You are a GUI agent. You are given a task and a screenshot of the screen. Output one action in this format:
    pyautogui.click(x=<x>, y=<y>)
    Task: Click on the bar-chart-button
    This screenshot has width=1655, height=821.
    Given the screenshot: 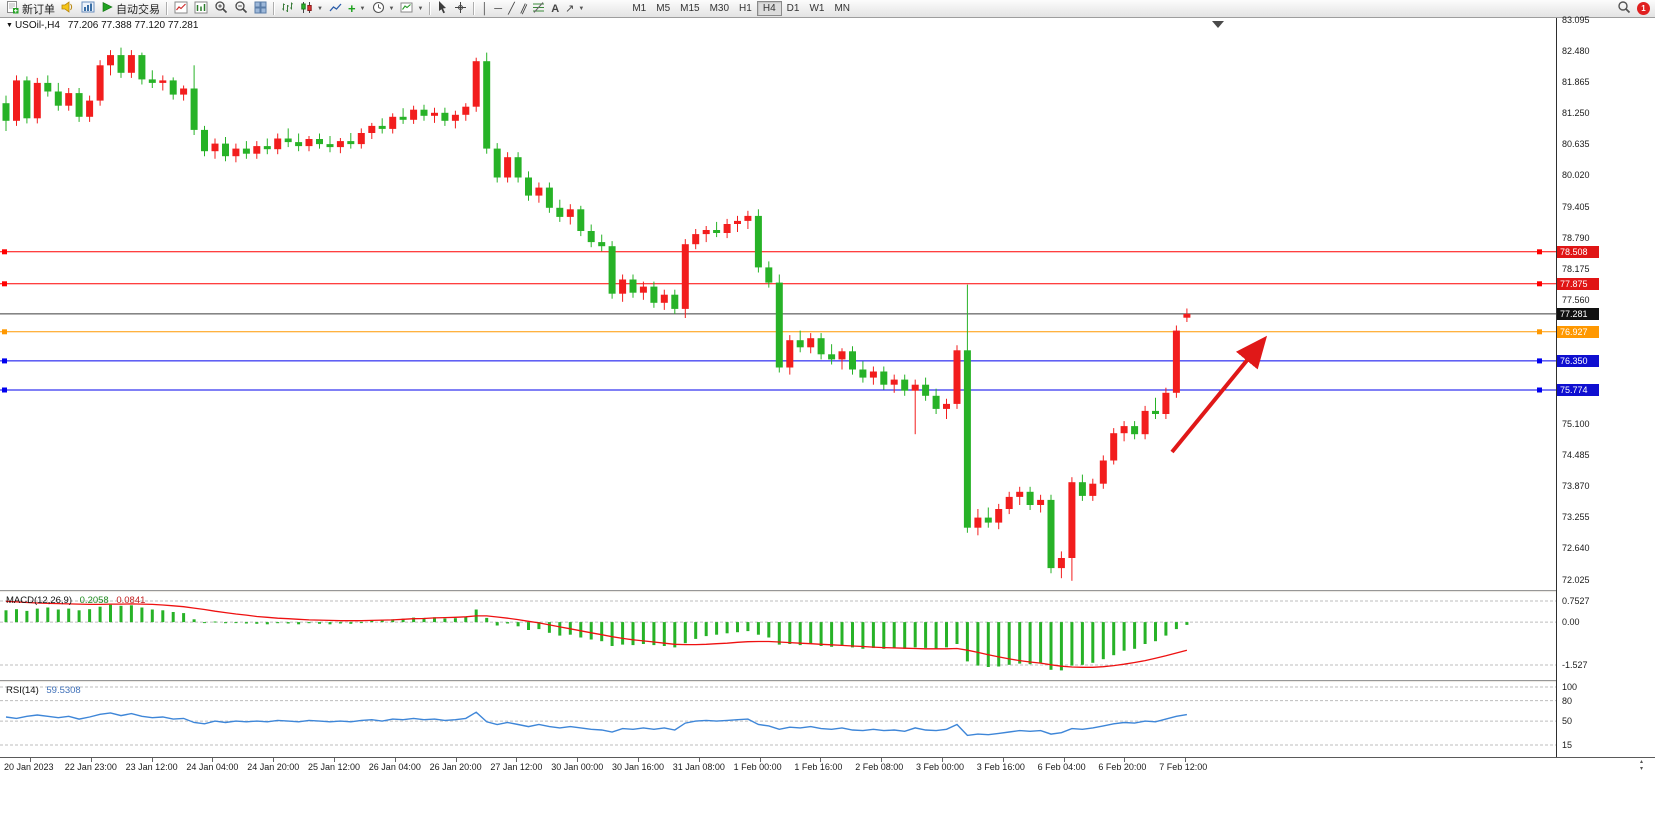 What is the action you would take?
    pyautogui.click(x=287, y=9)
    